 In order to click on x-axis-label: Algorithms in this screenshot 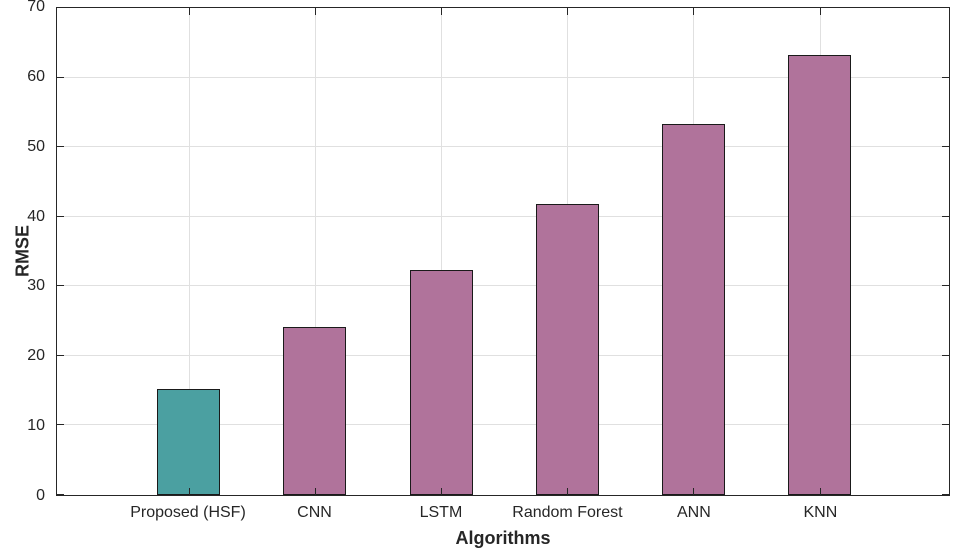, I will do `click(503, 538)`.